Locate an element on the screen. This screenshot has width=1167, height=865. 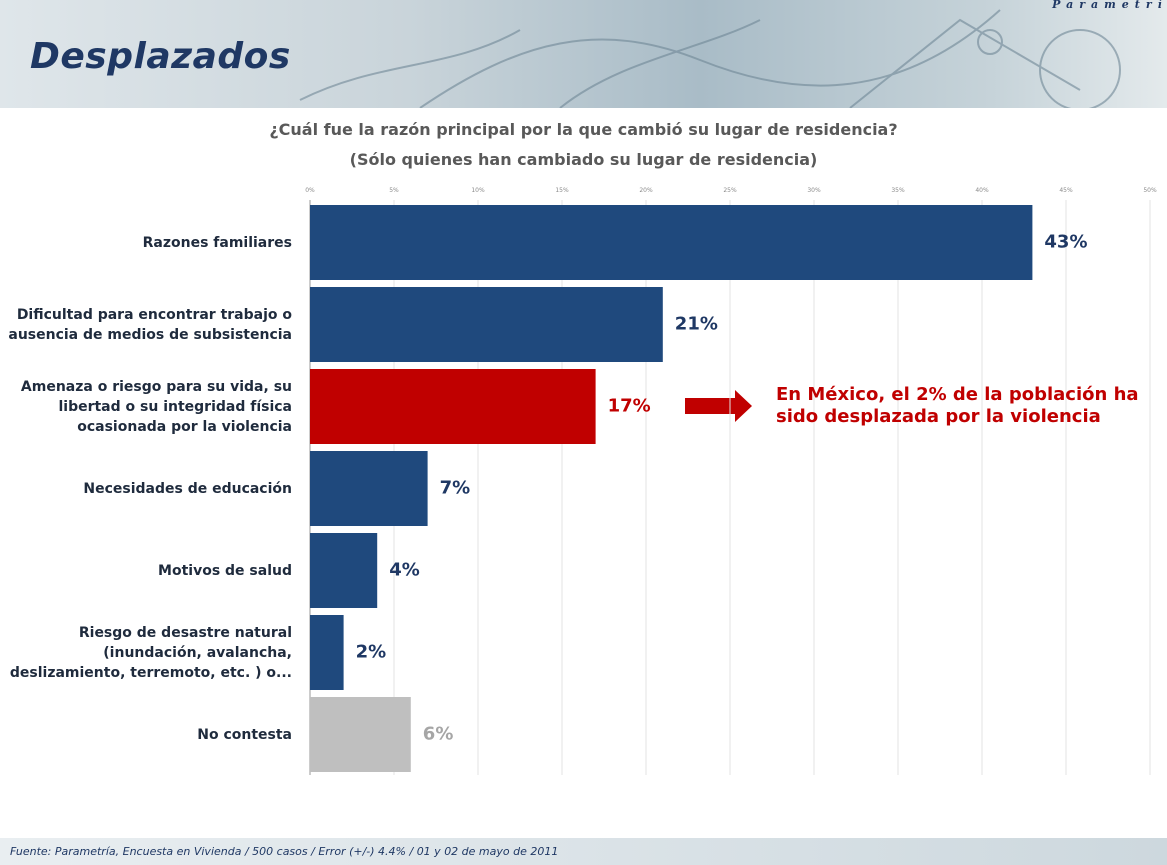
x-tick-label: 50% is located at coordinates (1150, 190).